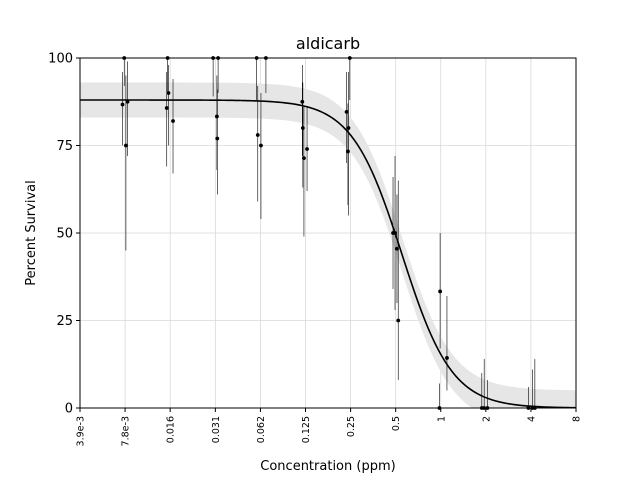 The height and width of the screenshot is (480, 640). What do you see at coordinates (328, 43) in the screenshot?
I see `chart-title: aldicarb` at bounding box center [328, 43].